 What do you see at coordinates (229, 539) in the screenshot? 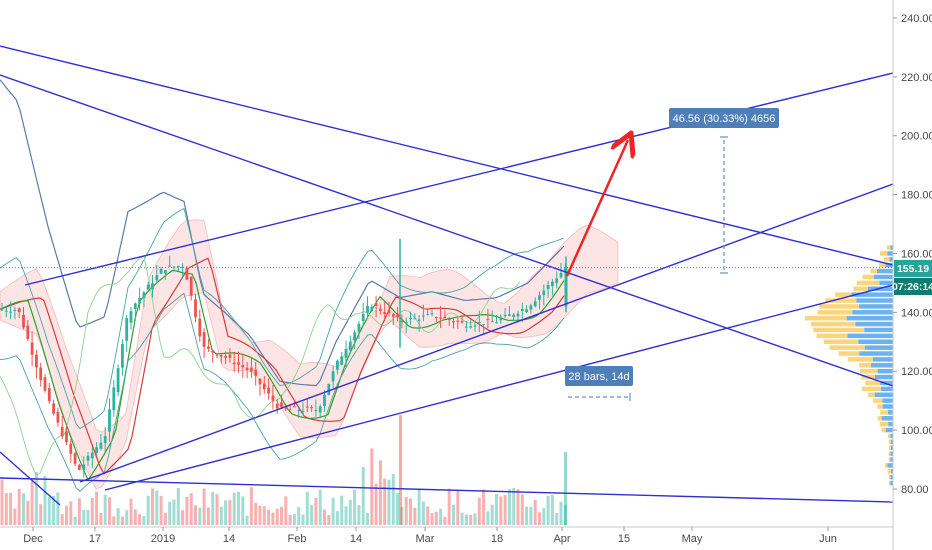
I see `x-tick-label: 14` at bounding box center [229, 539].